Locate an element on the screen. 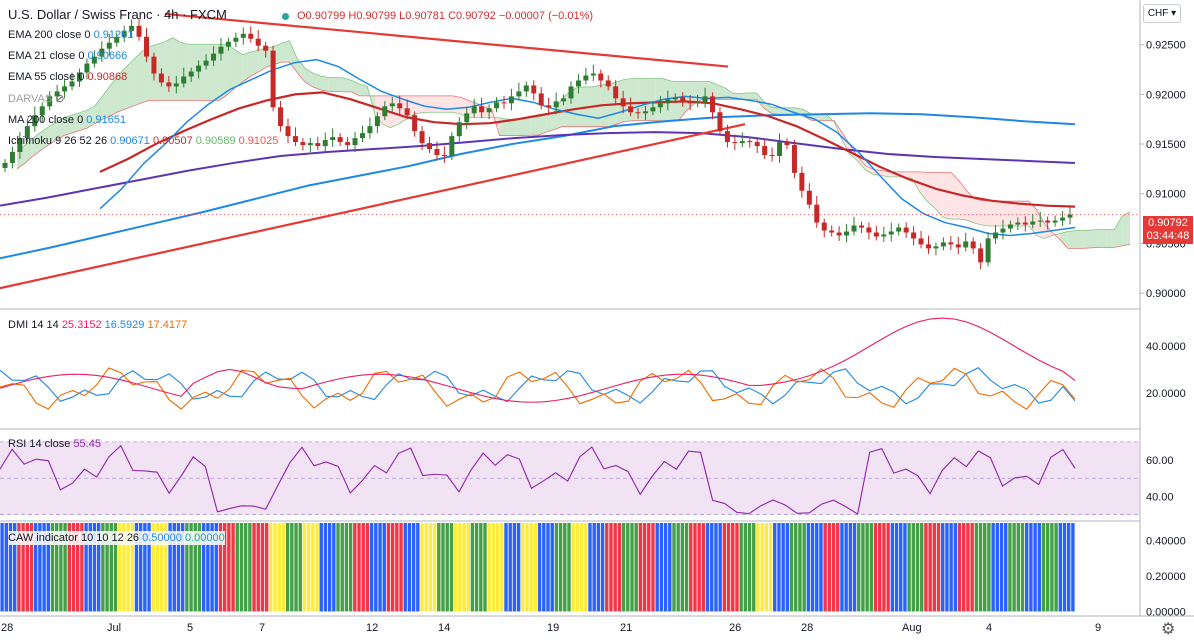 The height and width of the screenshot is (643, 1194). legend-ma200: MA 200 close 0 0.91651 is located at coordinates (67, 120).